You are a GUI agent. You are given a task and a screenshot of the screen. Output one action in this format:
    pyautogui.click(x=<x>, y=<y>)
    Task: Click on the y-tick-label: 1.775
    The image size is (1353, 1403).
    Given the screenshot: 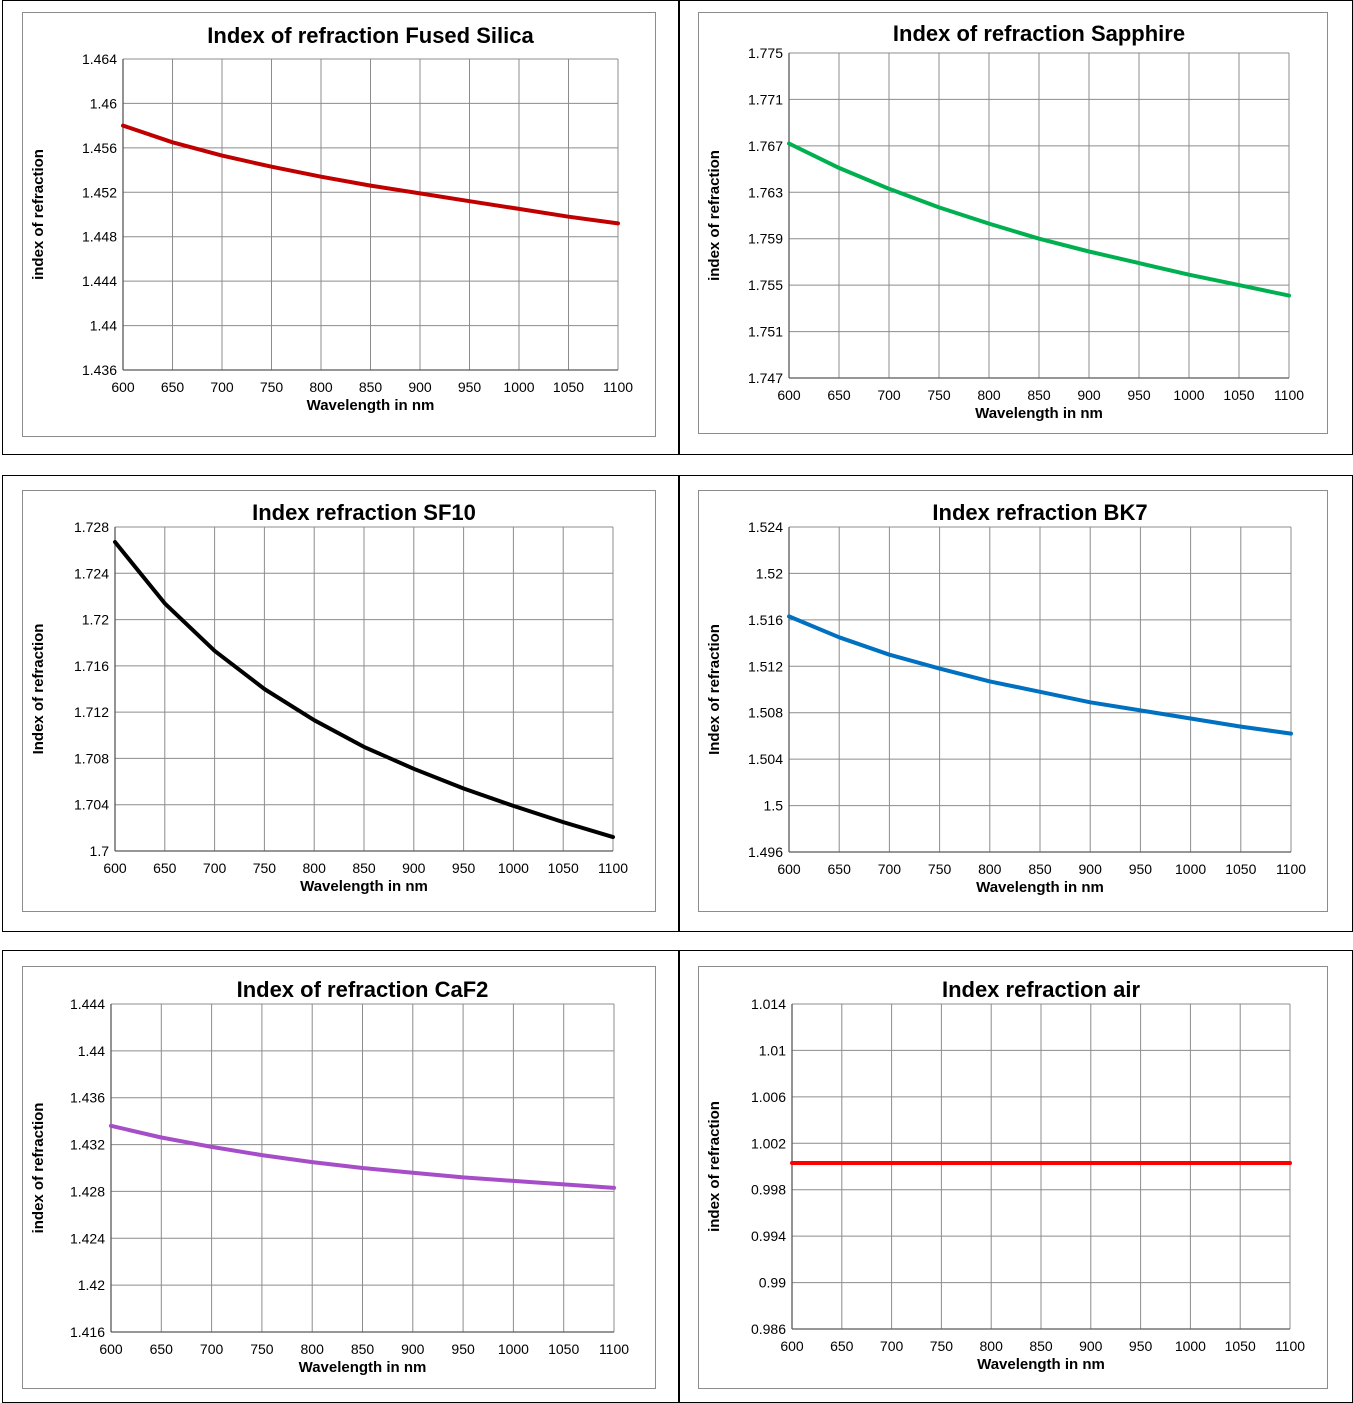 What is the action you would take?
    pyautogui.click(x=765, y=53)
    